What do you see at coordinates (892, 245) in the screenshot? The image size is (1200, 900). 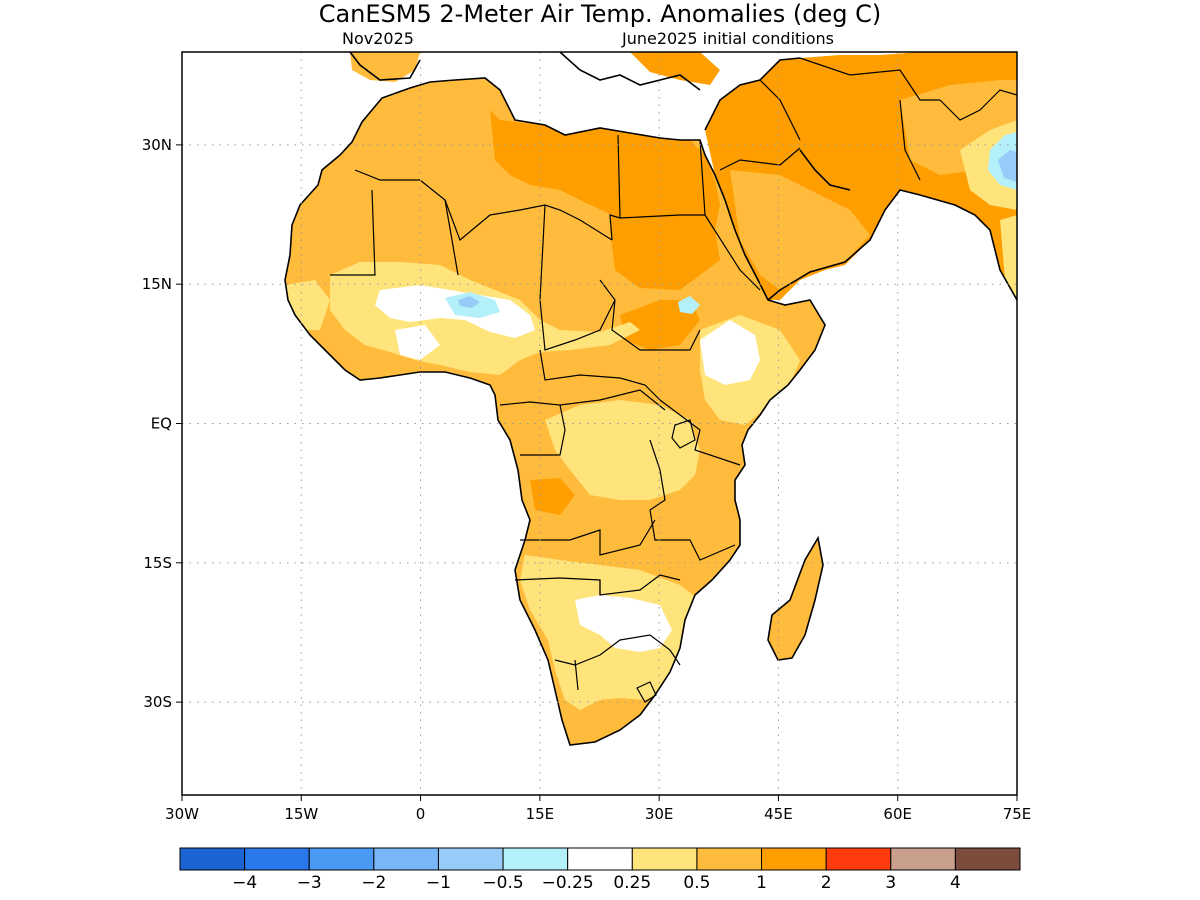 I see `arabia-coastline` at bounding box center [892, 245].